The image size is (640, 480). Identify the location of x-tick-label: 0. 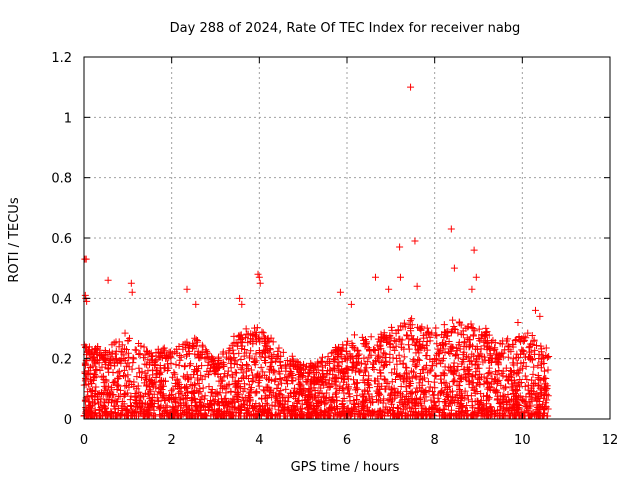
(84, 440).